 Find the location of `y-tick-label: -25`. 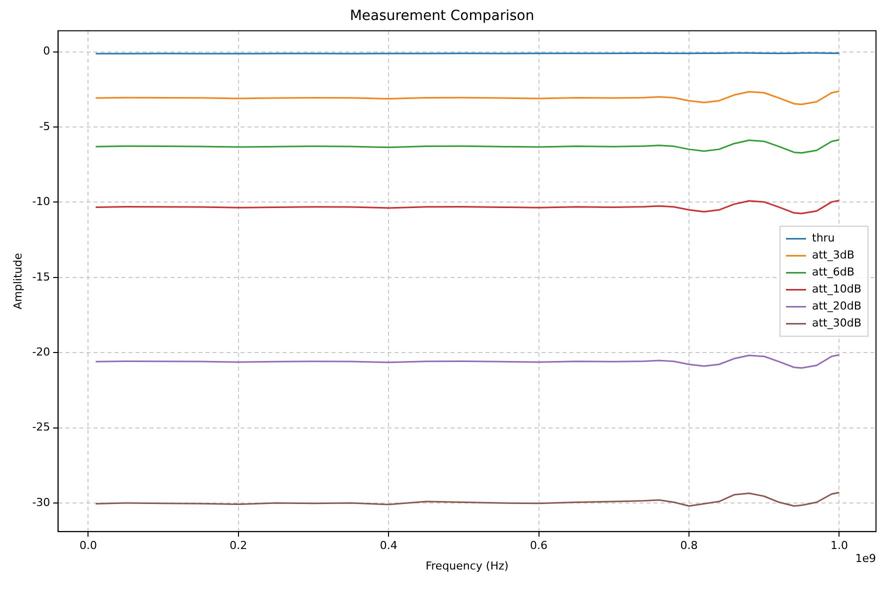

y-tick-label: -25 is located at coordinates (41, 427).